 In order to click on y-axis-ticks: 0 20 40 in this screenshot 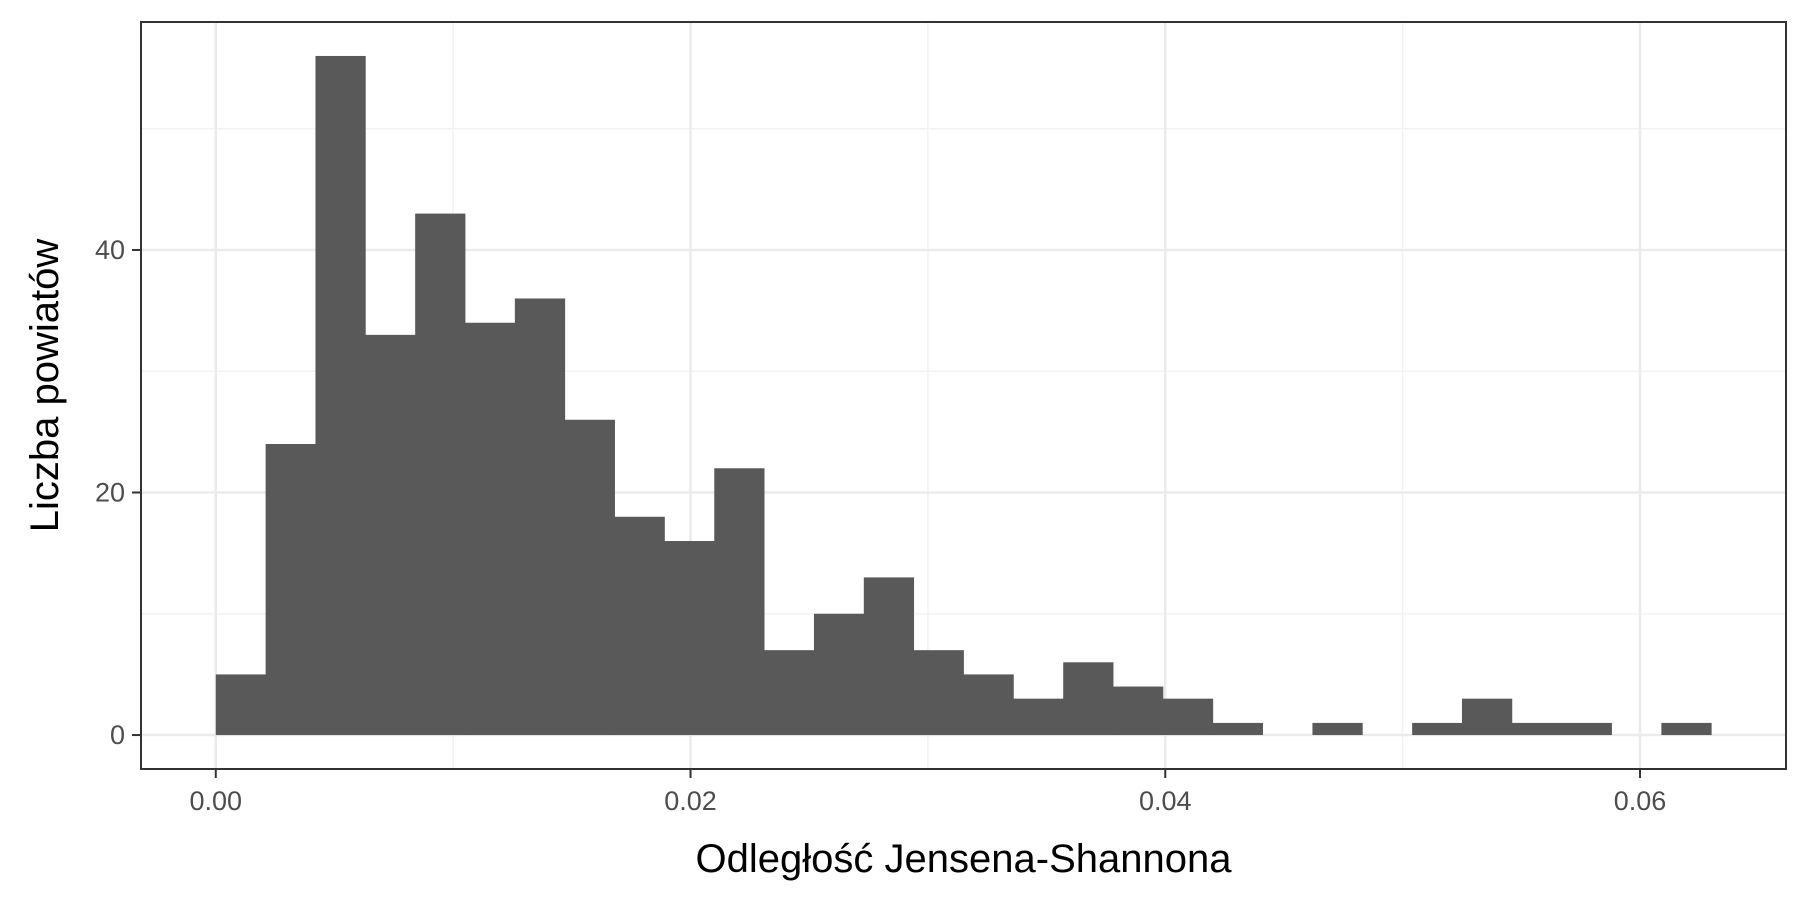, I will do `click(118, 492)`.